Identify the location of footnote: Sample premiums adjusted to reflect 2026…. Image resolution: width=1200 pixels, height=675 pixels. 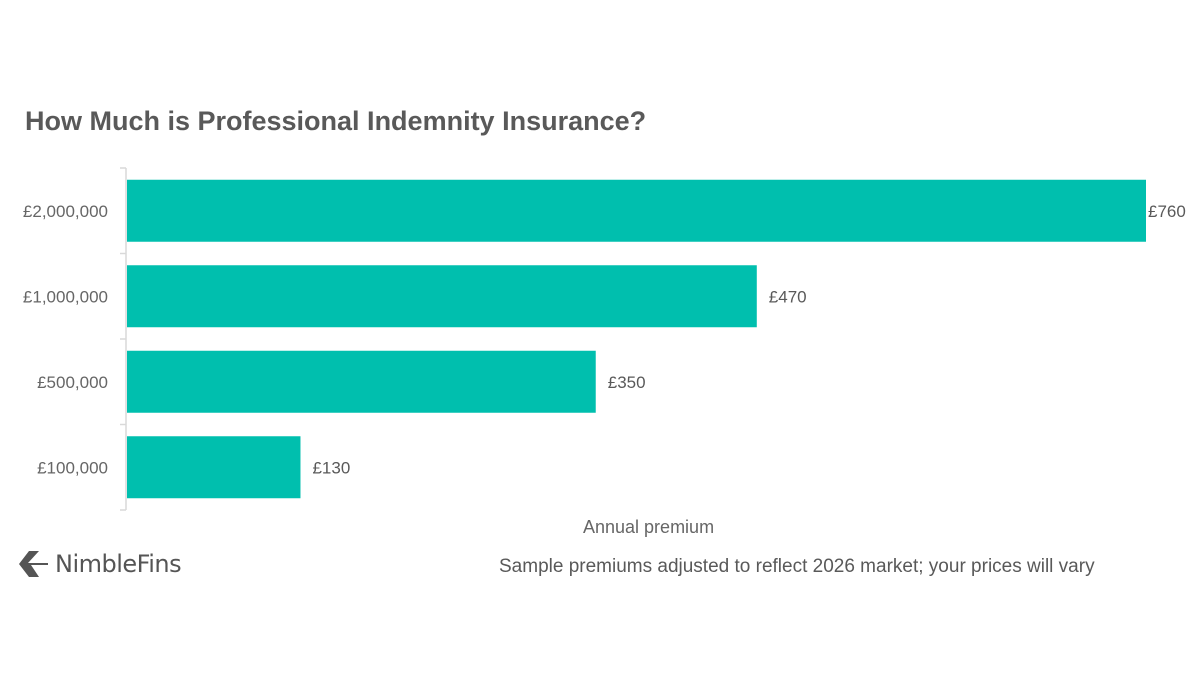
(797, 566).